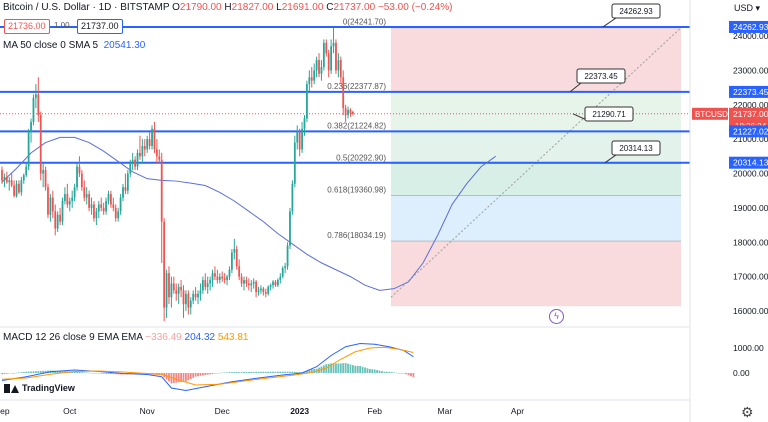 The width and height of the screenshot is (768, 422). I want to click on ohlc-change: −53.00 (−0.24%), so click(415, 7).